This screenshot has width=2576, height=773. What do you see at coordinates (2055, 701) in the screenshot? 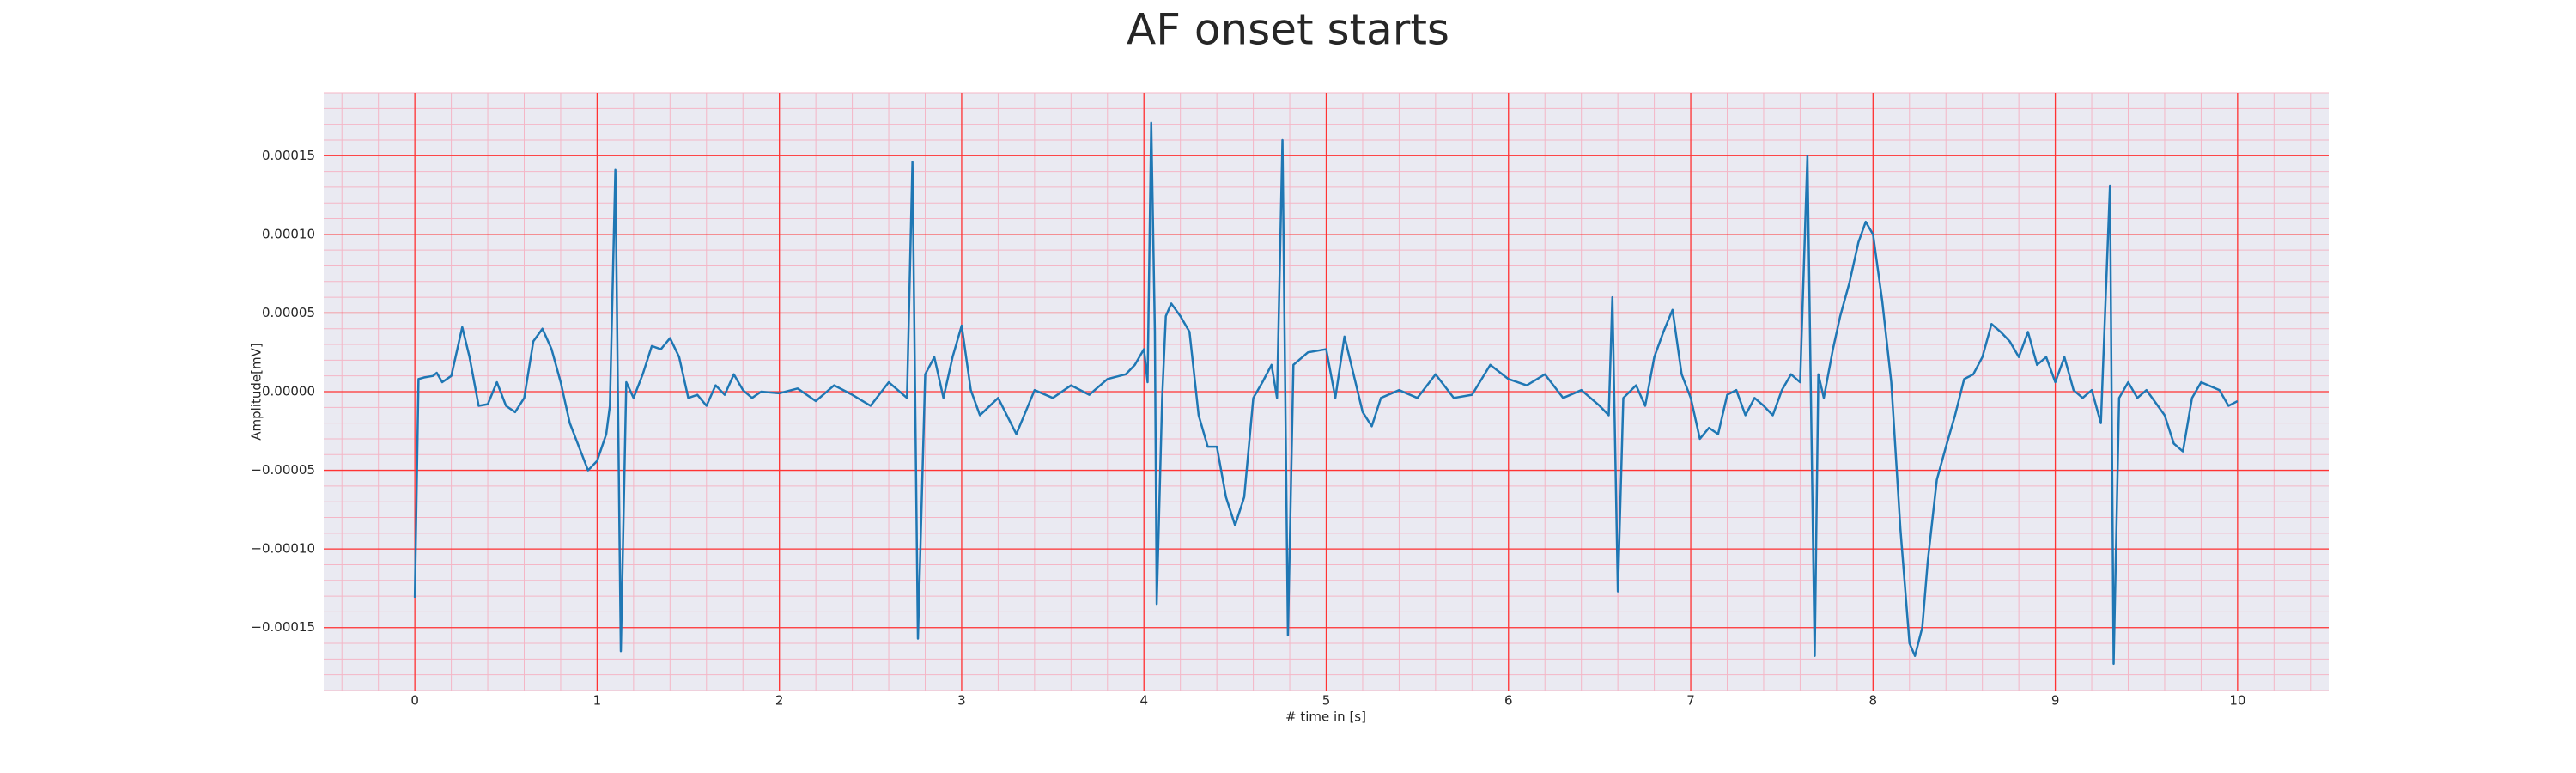
I see `x-tick-label: 9` at bounding box center [2055, 701].